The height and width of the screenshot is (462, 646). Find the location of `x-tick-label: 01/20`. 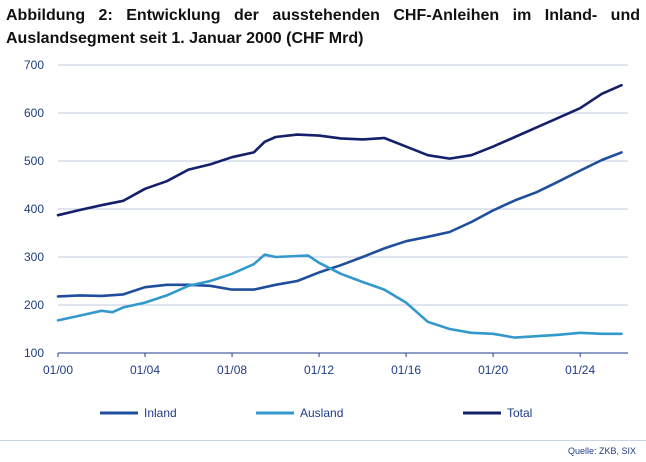

x-tick-label: 01/20 is located at coordinates (493, 370).